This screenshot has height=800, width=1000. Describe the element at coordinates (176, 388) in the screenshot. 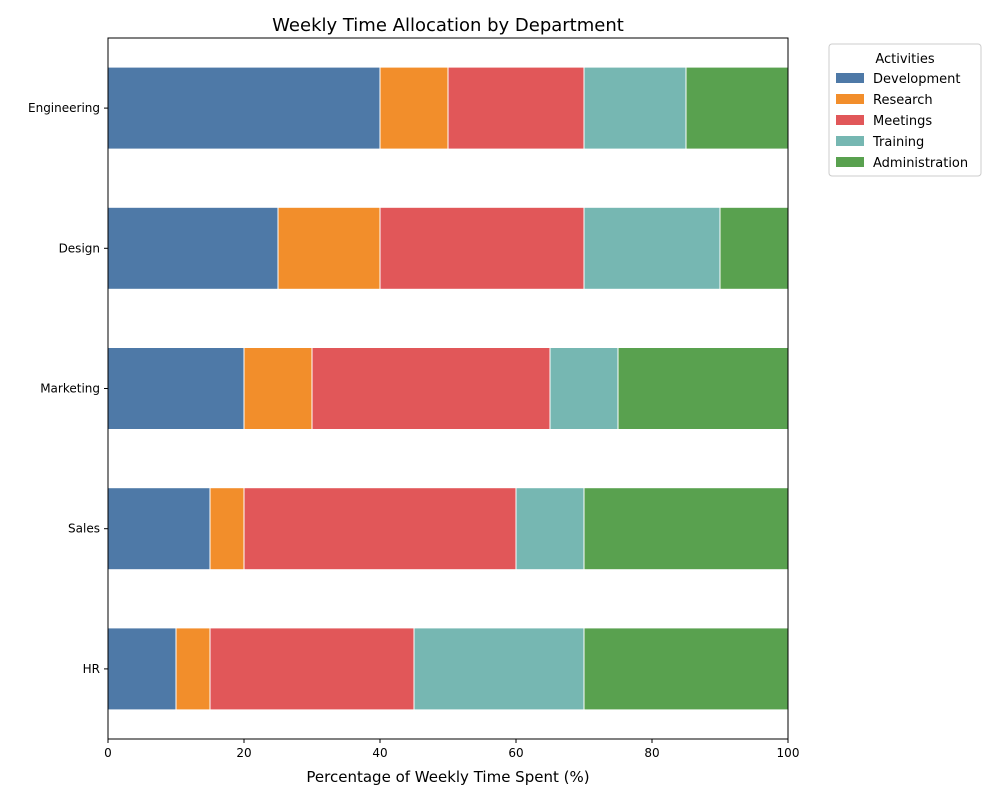

I see `bar-marketing-development` at that location.